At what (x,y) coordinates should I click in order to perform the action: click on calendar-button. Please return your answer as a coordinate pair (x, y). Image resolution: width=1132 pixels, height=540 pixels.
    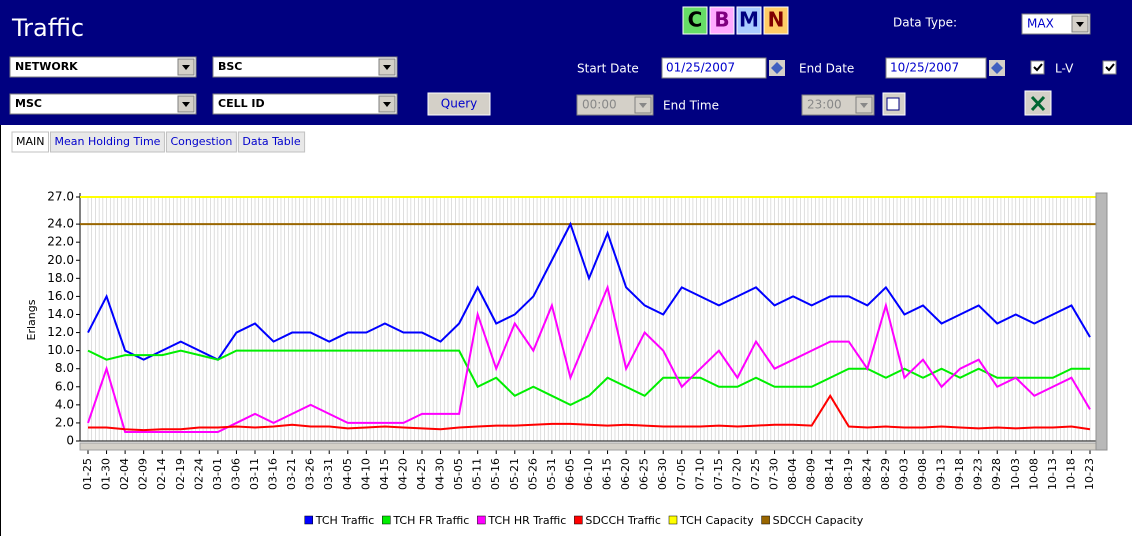
    Looking at the image, I should click on (894, 104).